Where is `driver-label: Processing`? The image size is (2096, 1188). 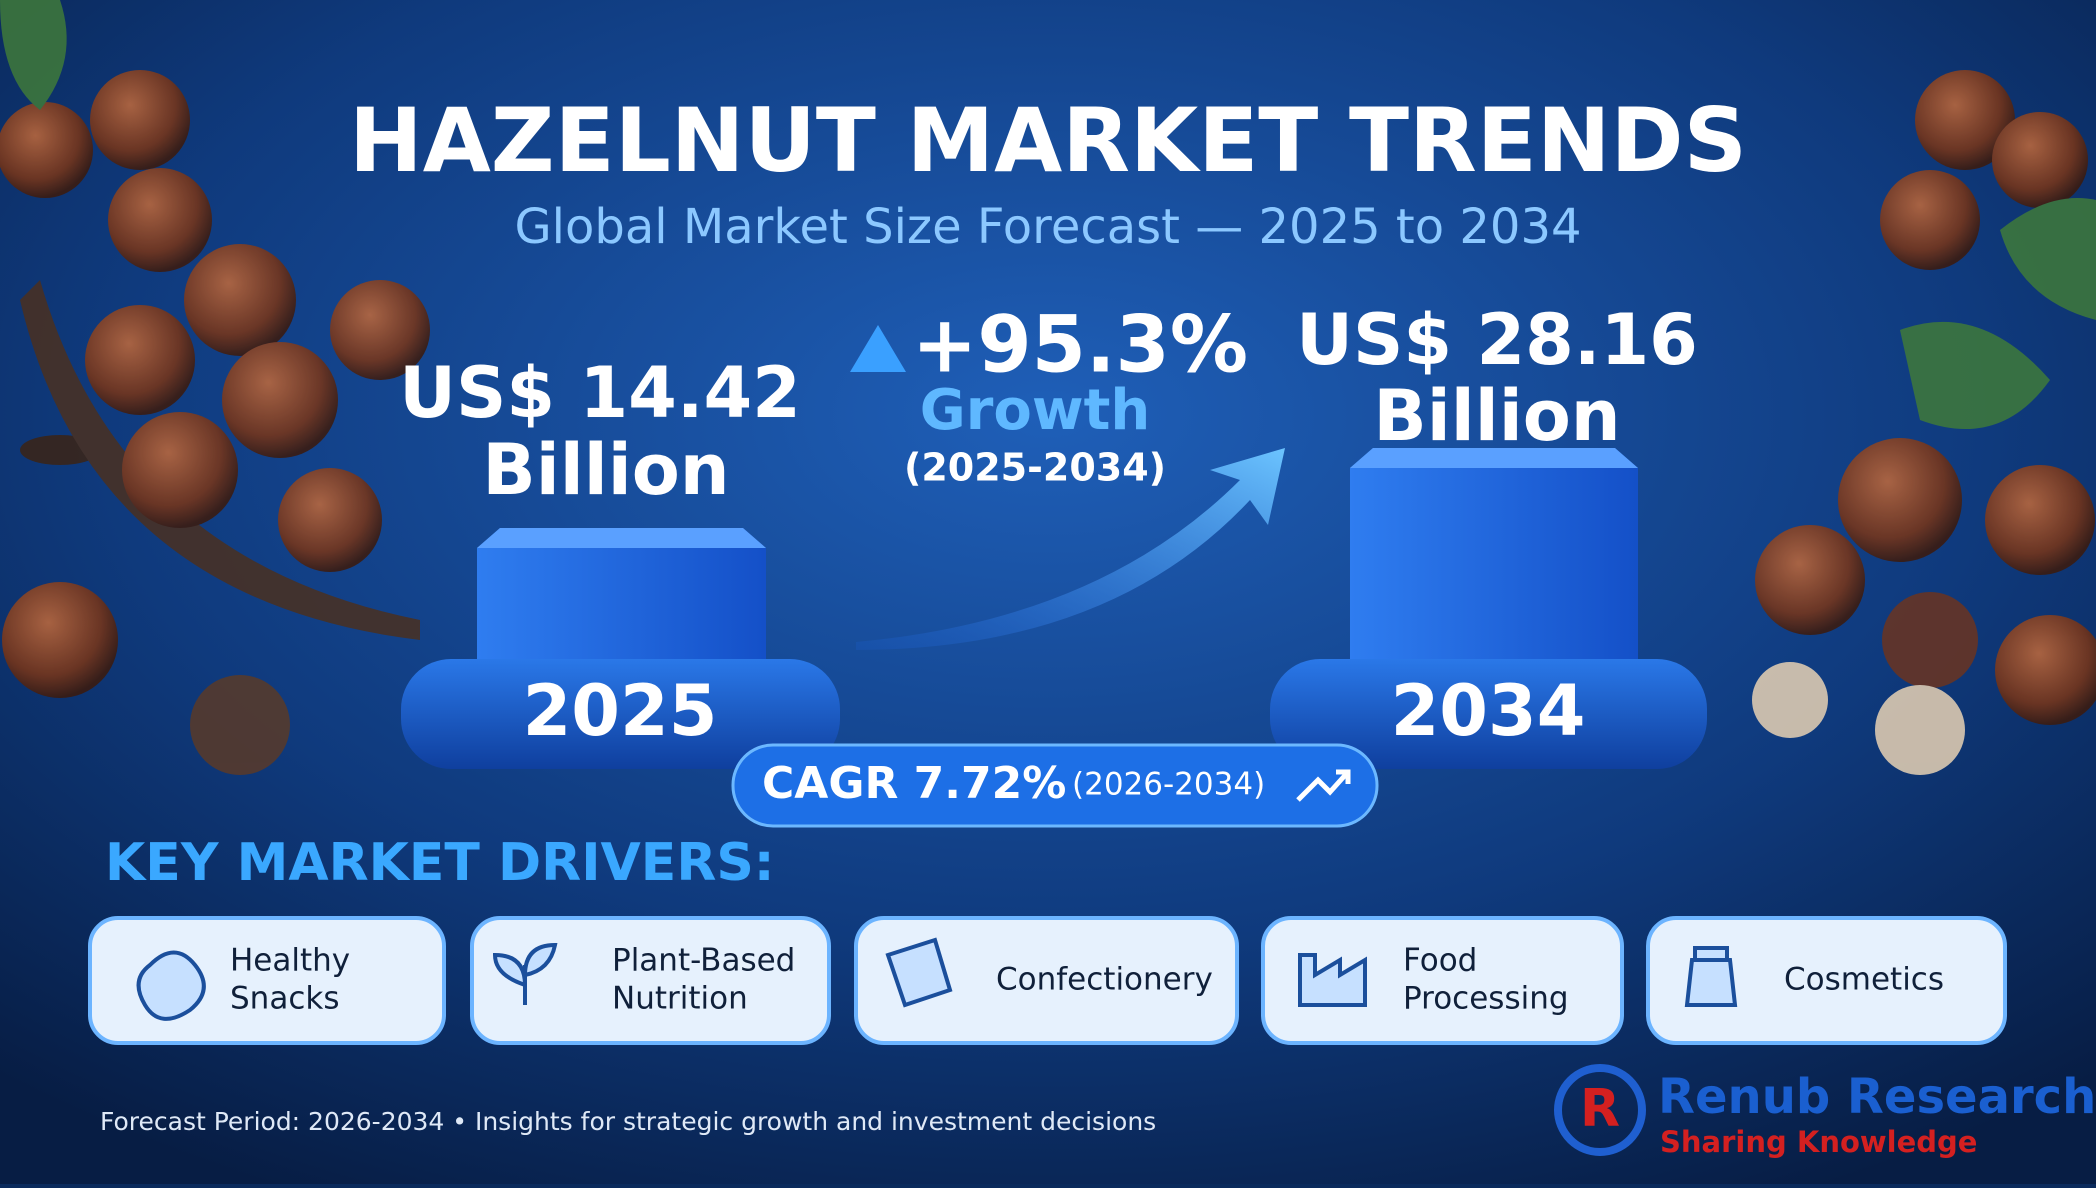 driver-label: Processing is located at coordinates (1486, 999).